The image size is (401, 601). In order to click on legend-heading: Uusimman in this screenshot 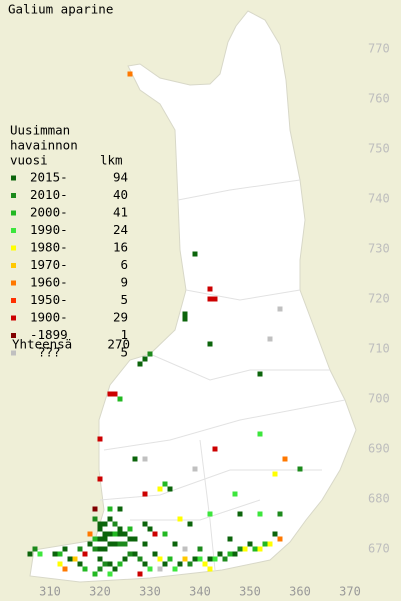, I will do `click(40, 130)`.